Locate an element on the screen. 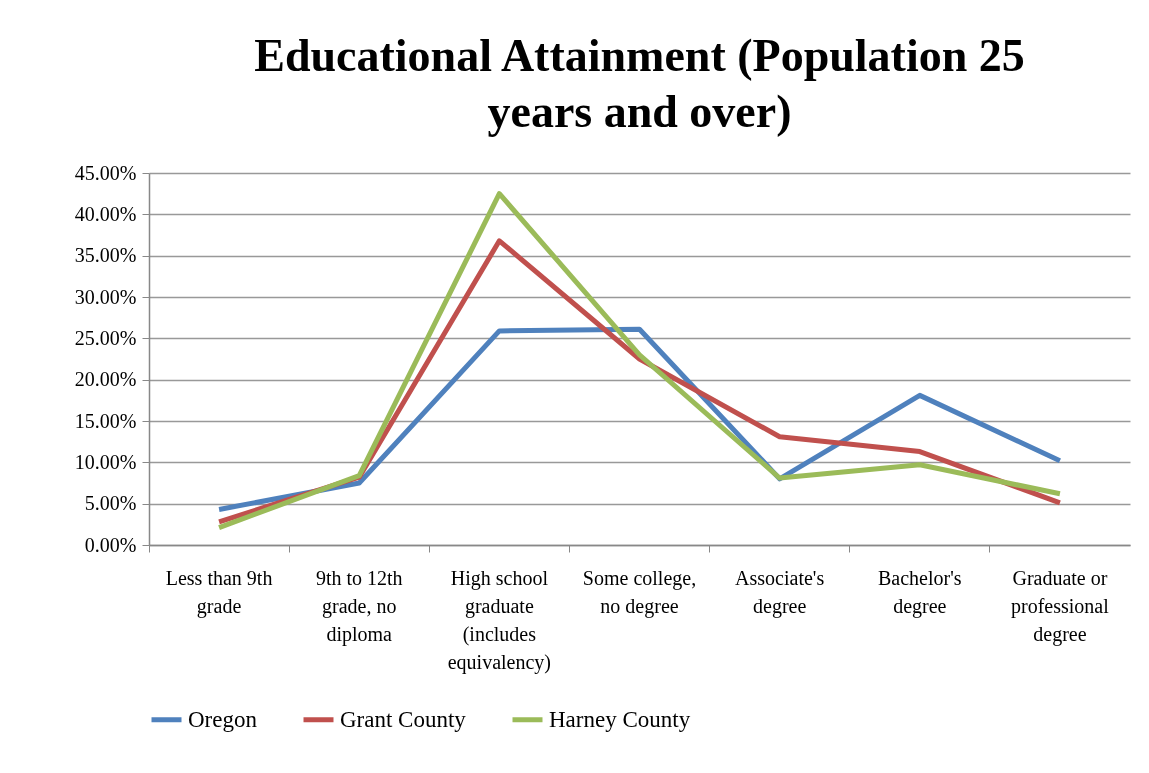 This screenshot has width=1149, height=773. y-tick-label: 30.00% is located at coordinates (105, 296).